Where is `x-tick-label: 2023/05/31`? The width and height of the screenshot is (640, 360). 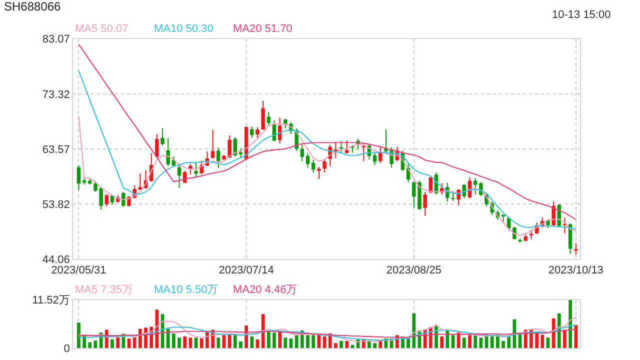
x-tick-label: 2023/05/31 is located at coordinates (78, 270).